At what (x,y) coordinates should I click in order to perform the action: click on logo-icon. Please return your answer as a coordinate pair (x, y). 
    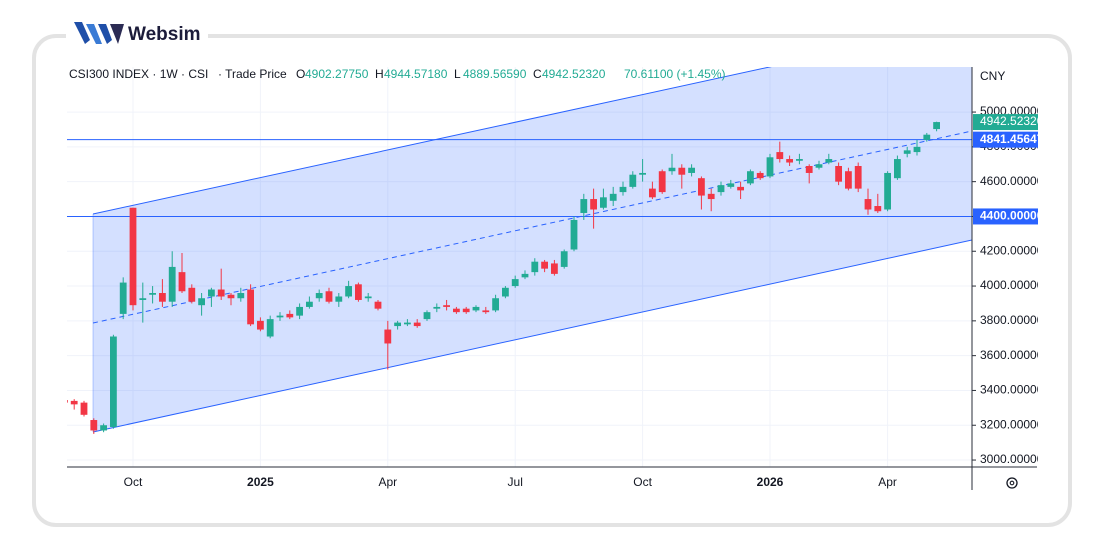
    Looking at the image, I should click on (99, 33).